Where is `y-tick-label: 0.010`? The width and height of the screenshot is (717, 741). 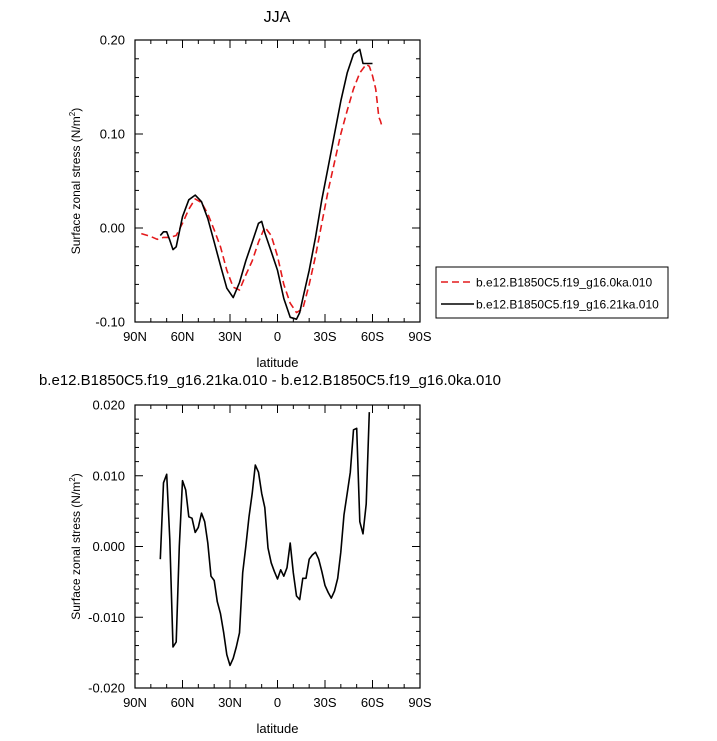
y-tick-label: 0.010 is located at coordinates (108, 475).